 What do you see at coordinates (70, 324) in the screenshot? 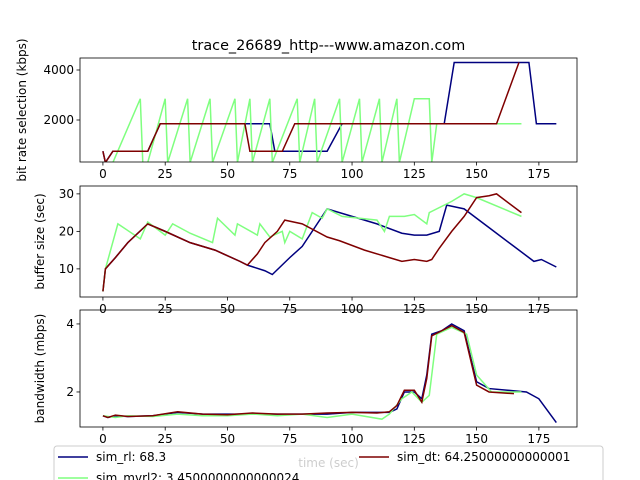
I see `y-tick-label: 4` at bounding box center [70, 324].